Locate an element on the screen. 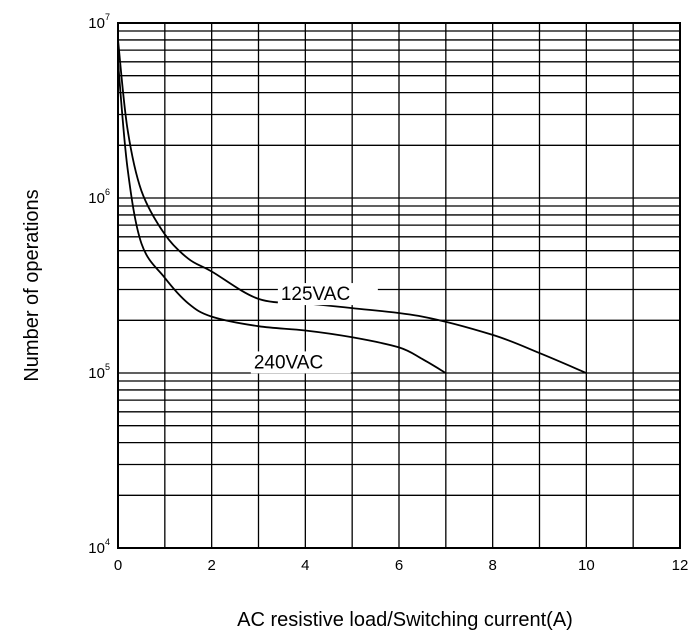  x-tick-label: 2 is located at coordinates (211, 565).